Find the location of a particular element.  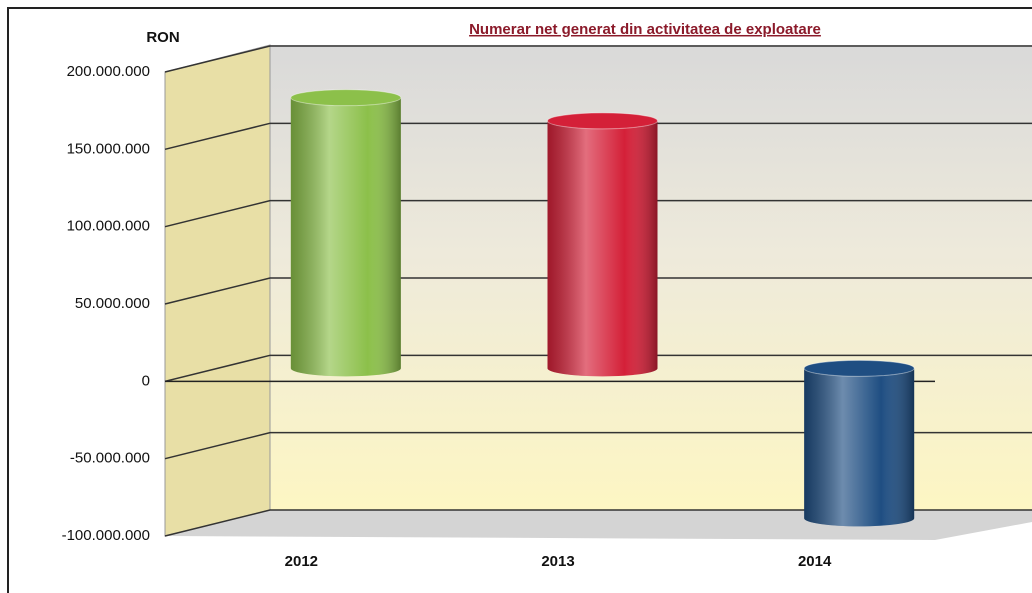

y-tick-label: 150.000.000 is located at coordinates (108, 148).